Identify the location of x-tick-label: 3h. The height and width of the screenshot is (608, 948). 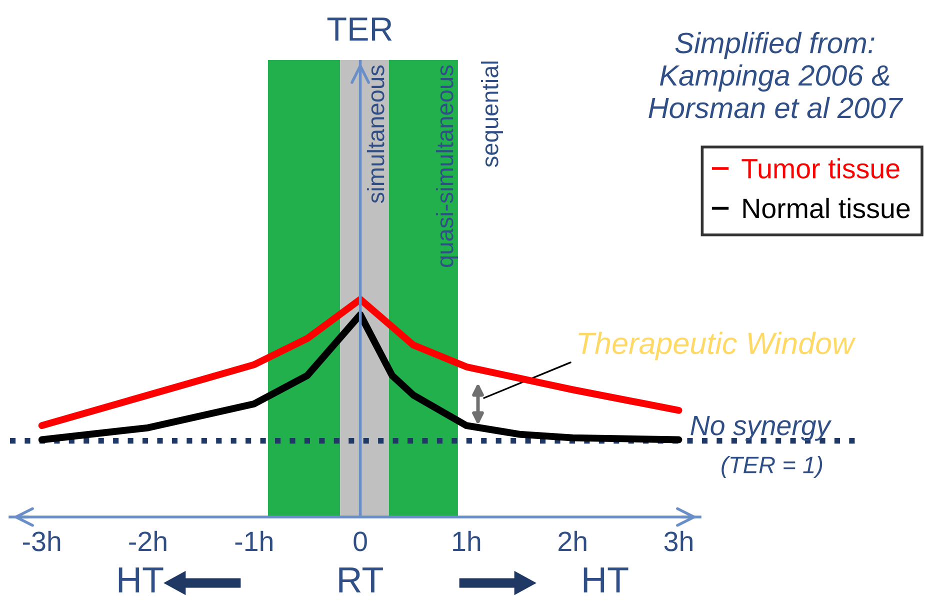
(678, 541).